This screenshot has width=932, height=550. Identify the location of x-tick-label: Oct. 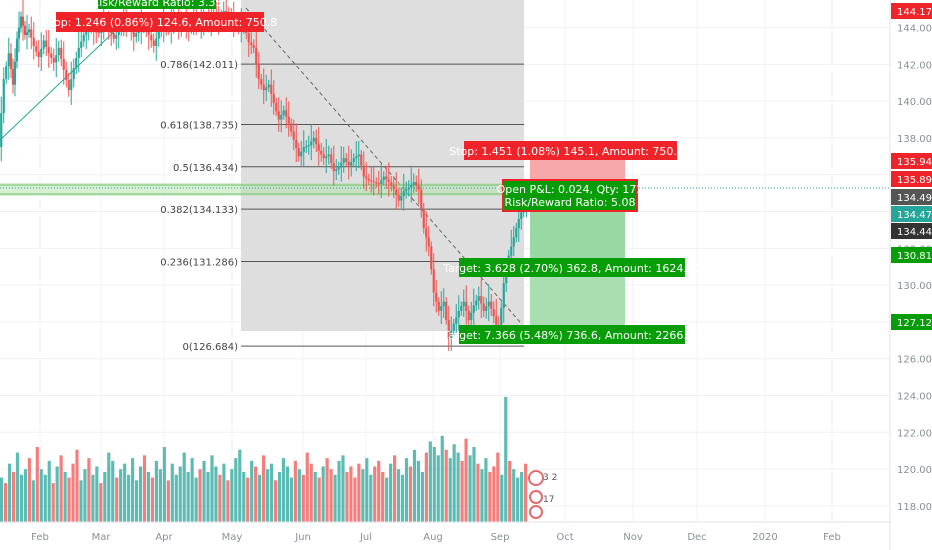
(564, 537).